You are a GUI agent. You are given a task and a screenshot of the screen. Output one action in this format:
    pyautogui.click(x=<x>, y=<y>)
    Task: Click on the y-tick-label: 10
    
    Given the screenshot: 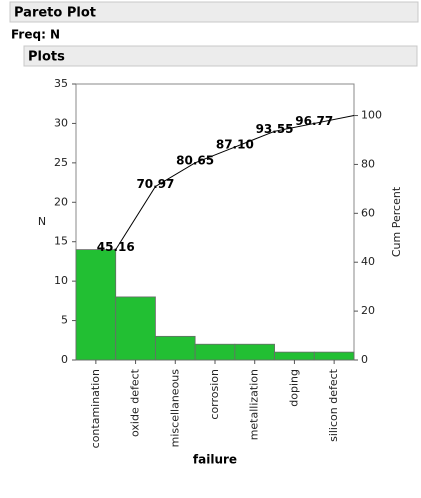 What is the action you would take?
    pyautogui.click(x=61, y=280)
    